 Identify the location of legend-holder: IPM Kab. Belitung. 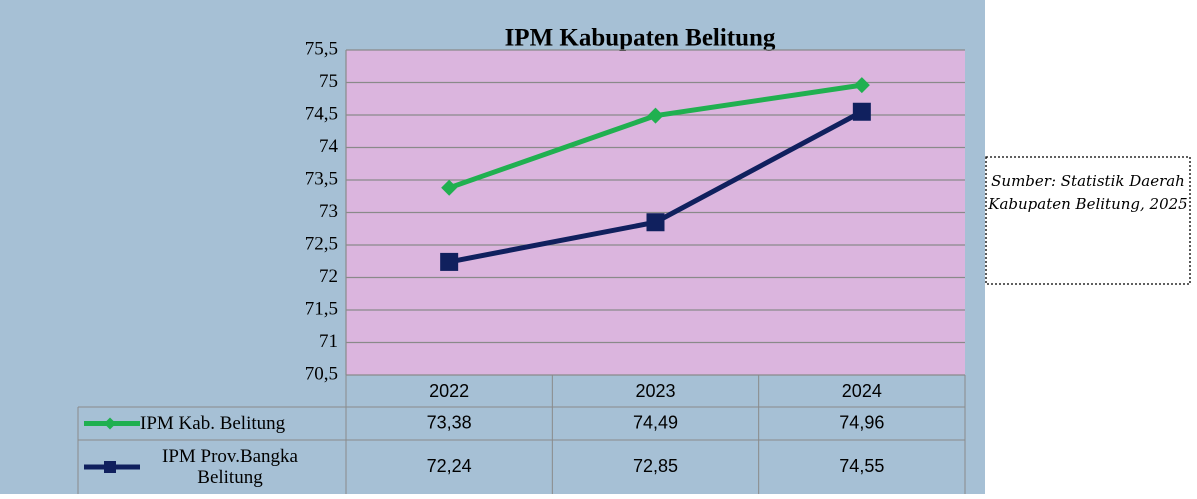
(213, 423).